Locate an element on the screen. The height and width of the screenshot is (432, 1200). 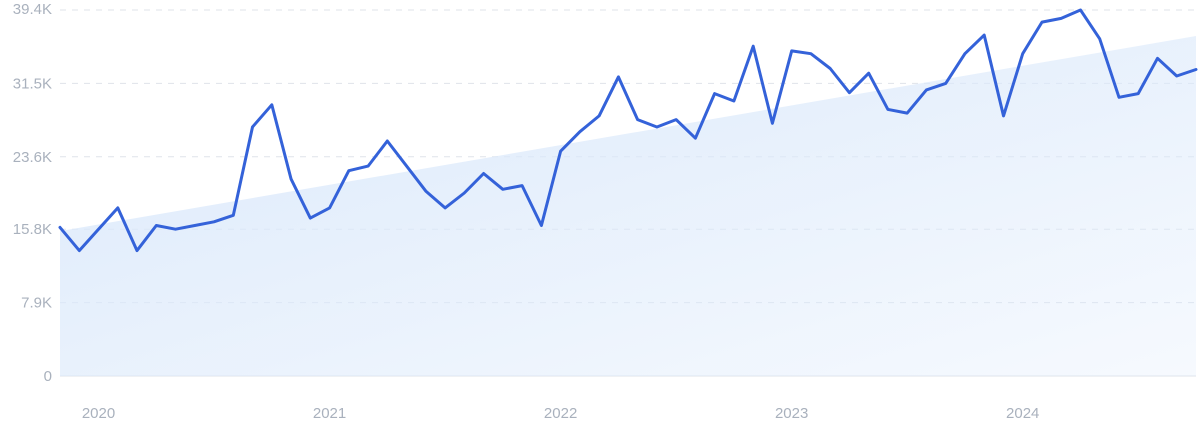
y-tick-label: 31.5K is located at coordinates (32, 83).